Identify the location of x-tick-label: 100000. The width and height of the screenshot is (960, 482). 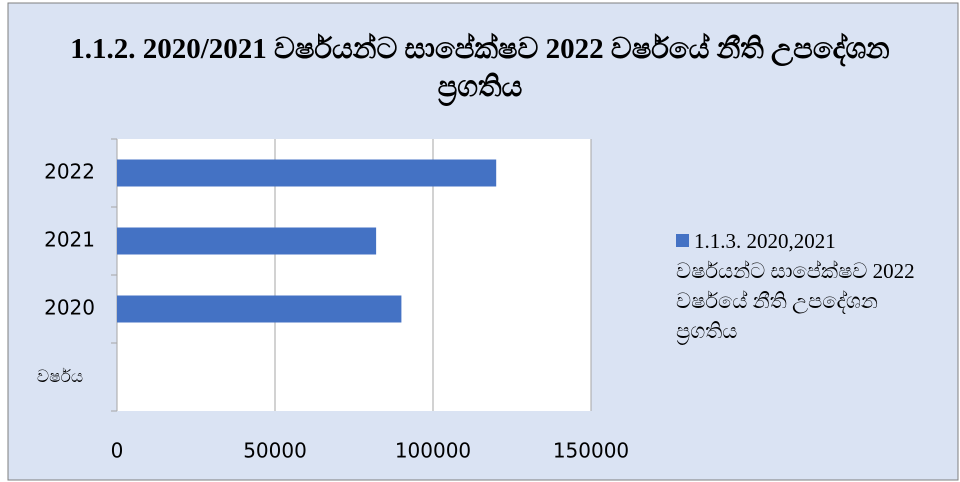
(433, 451).